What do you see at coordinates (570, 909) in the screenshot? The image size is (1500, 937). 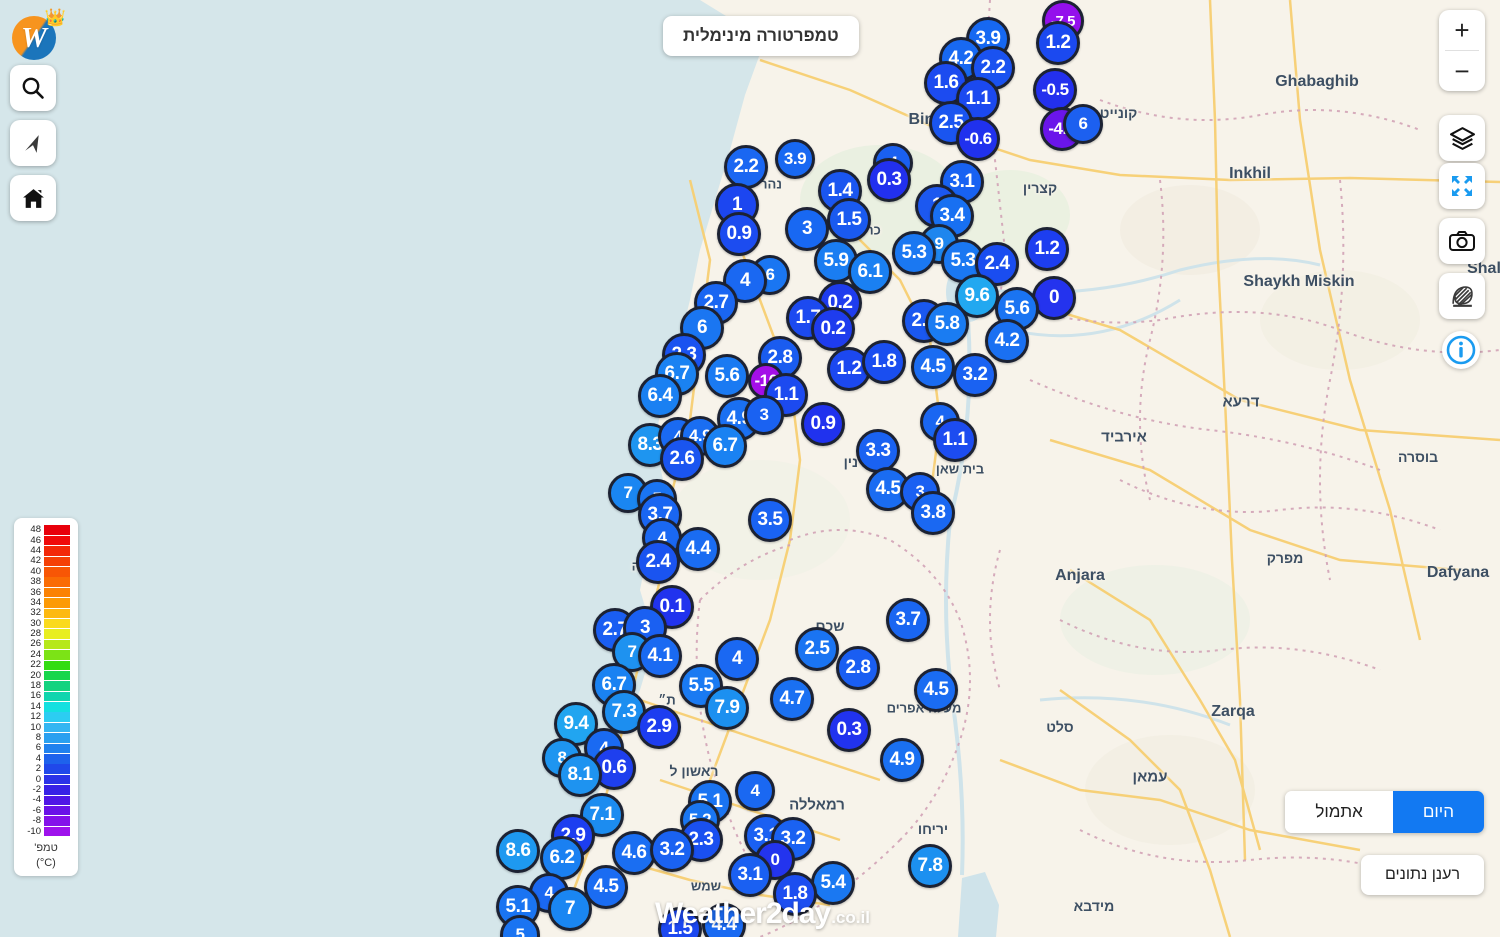 I see `temperature-marker: 7` at bounding box center [570, 909].